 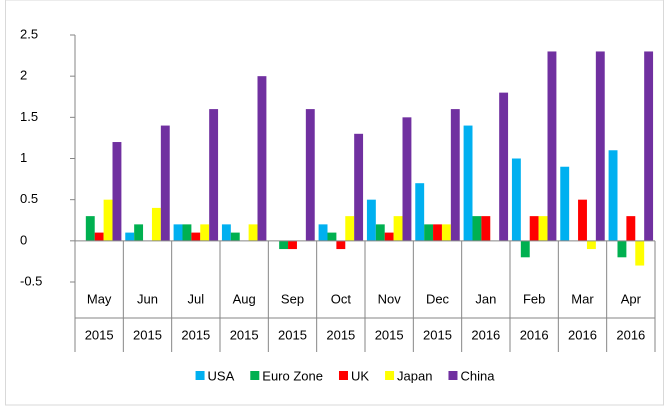 I want to click on x-tick-label: Apr, so click(x=631, y=298).